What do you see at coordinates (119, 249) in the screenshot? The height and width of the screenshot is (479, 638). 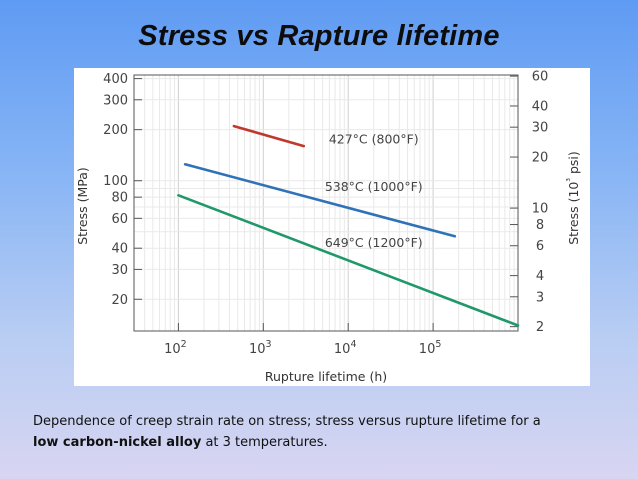 I see `y-tick-label: 40` at bounding box center [119, 249].